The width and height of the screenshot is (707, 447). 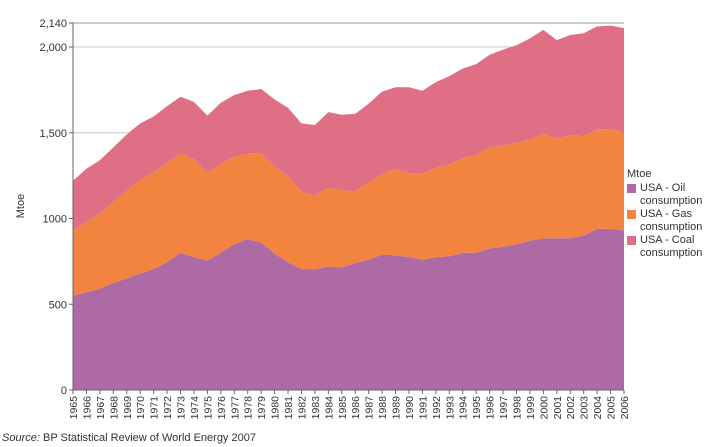 I want to click on x-tick-label: 2004, so click(x=598, y=408).